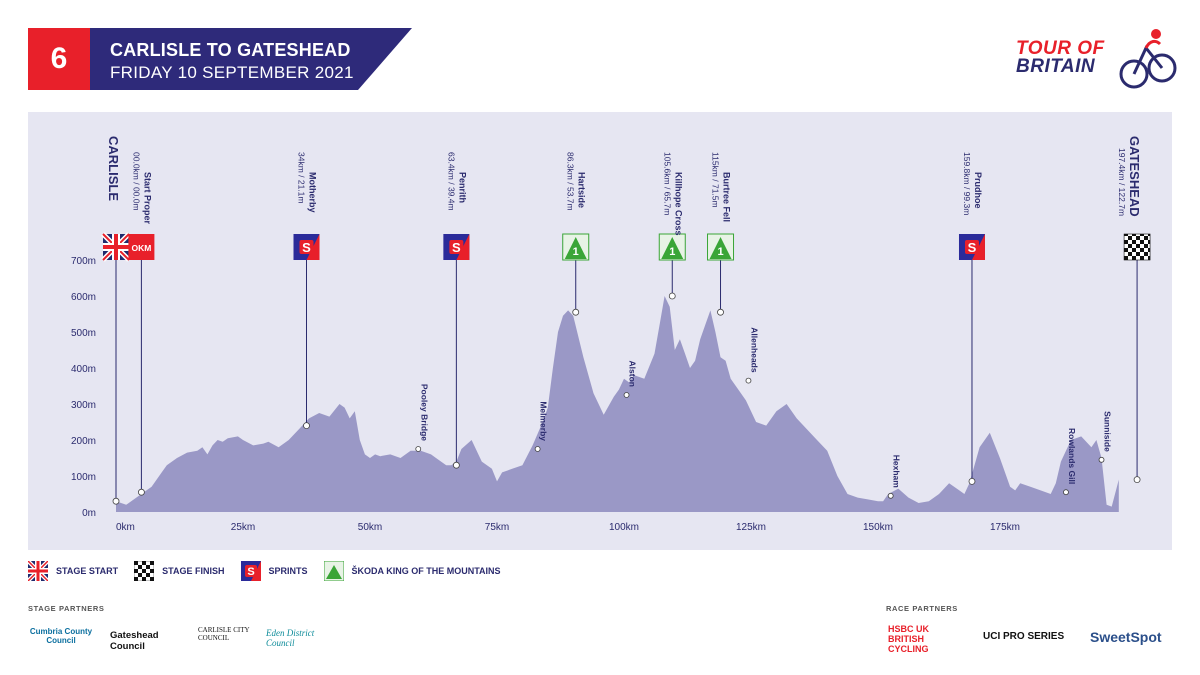 This screenshot has height=675, width=1200. I want to click on x-tick-label: 25km, so click(243, 527).